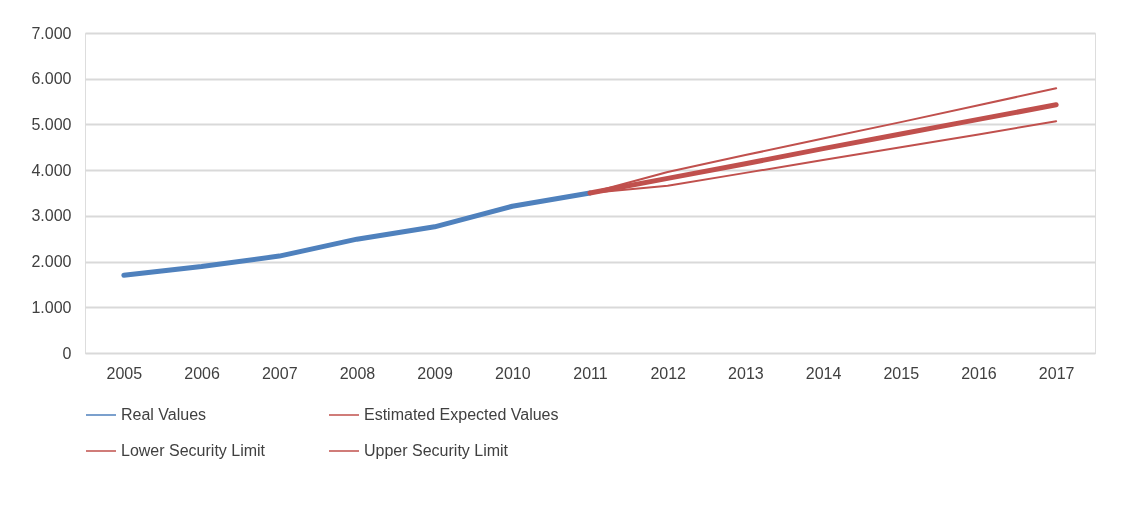  What do you see at coordinates (164, 414) in the screenshot?
I see `legend-label: Real Values` at bounding box center [164, 414].